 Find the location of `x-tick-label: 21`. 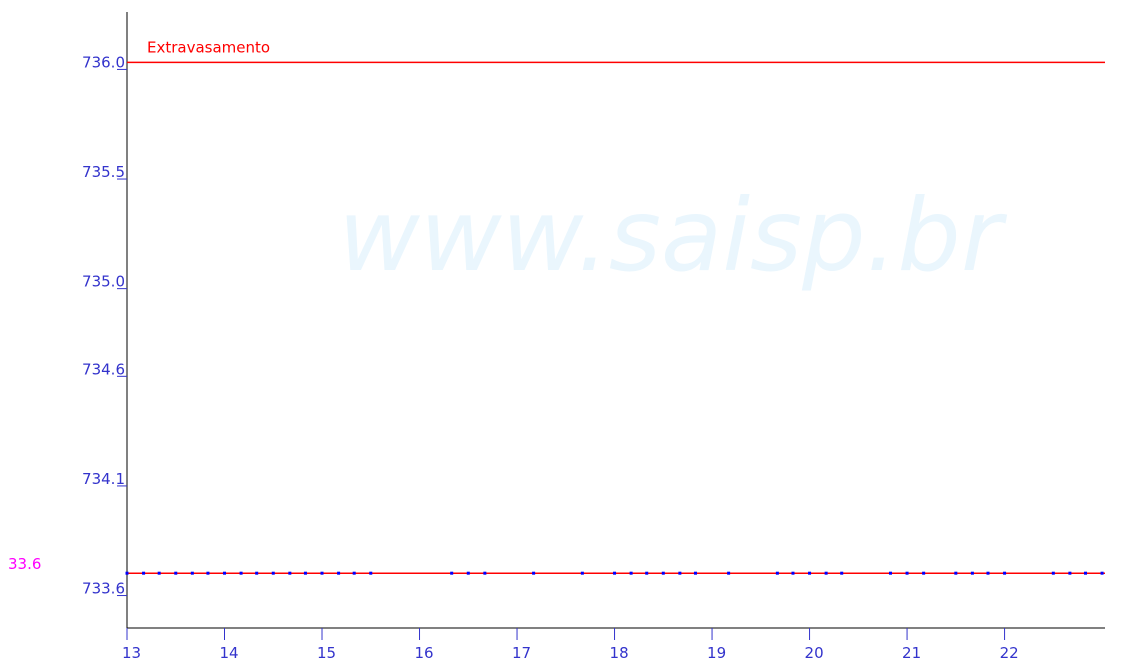

x-tick-label: 21 is located at coordinates (911, 653).